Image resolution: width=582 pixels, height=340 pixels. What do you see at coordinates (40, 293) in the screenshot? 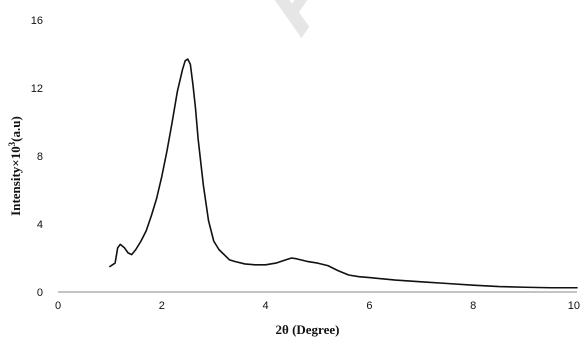
I see `y-tick-label: 0` at bounding box center [40, 293].